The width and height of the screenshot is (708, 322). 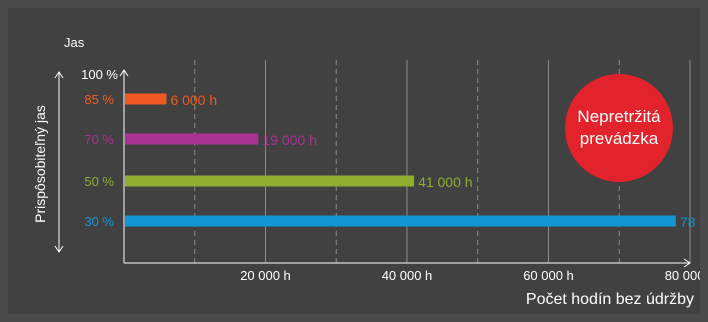 What do you see at coordinates (619, 138) in the screenshot?
I see `badge-line-2: prevádzka` at bounding box center [619, 138].